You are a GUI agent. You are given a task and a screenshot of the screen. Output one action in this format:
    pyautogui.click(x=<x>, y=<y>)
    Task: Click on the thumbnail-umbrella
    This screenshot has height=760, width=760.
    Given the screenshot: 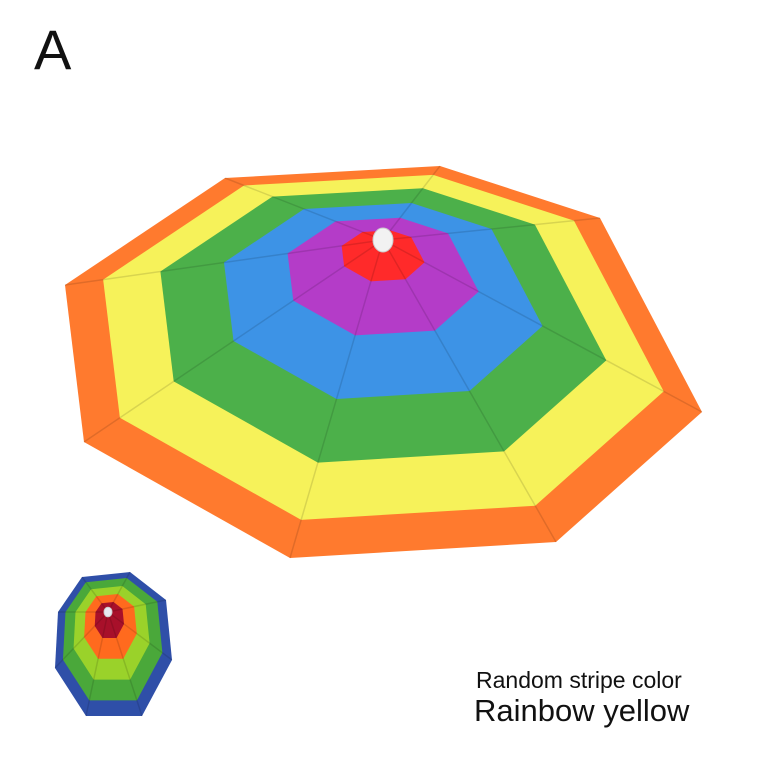 What is the action you would take?
    pyautogui.click(x=113, y=644)
    